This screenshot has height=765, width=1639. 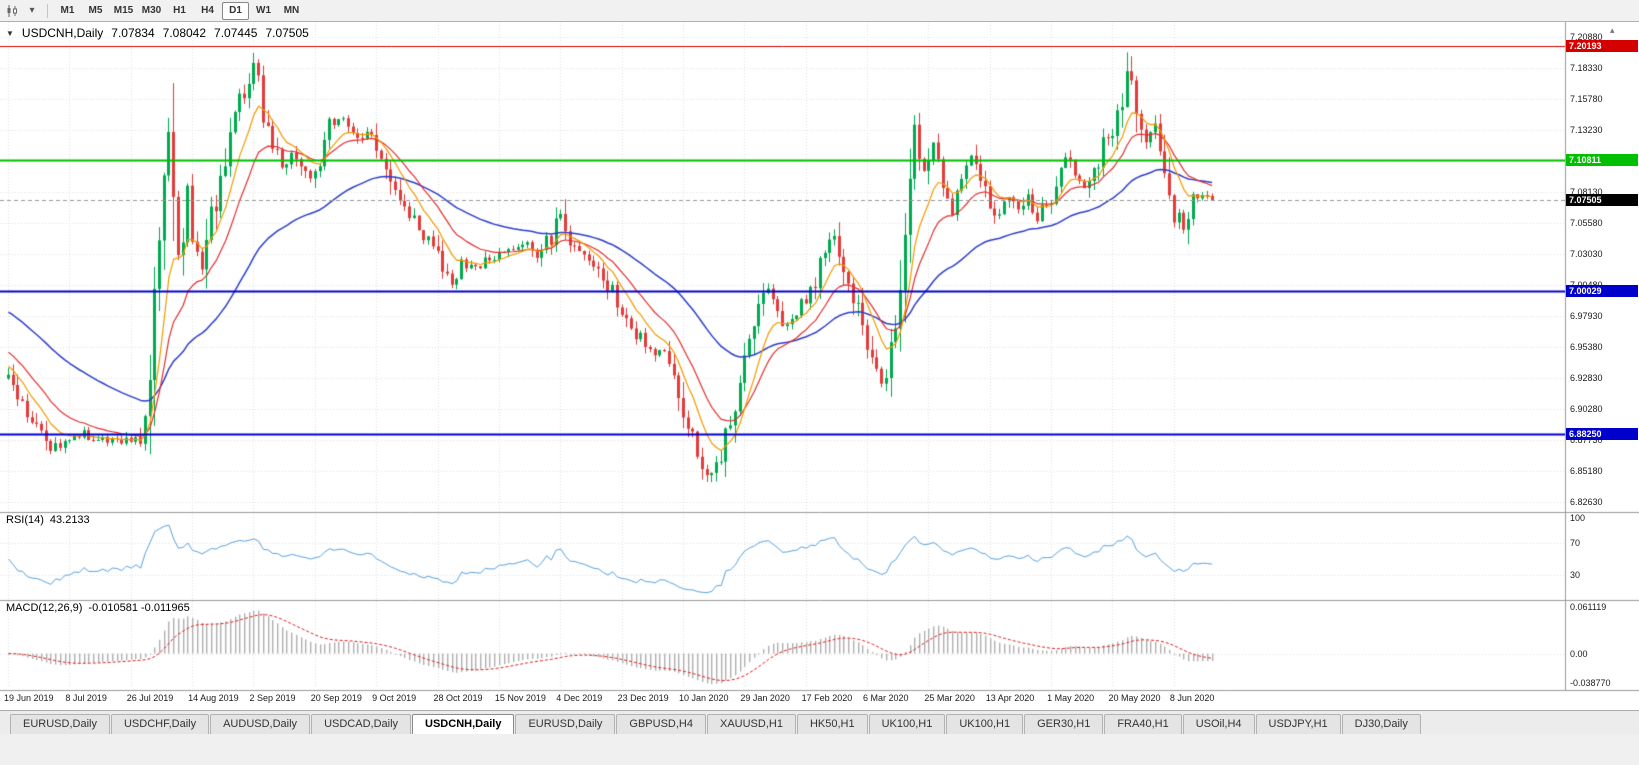 I want to click on rsi-axis-tick-label: 70, so click(x=1575, y=542).